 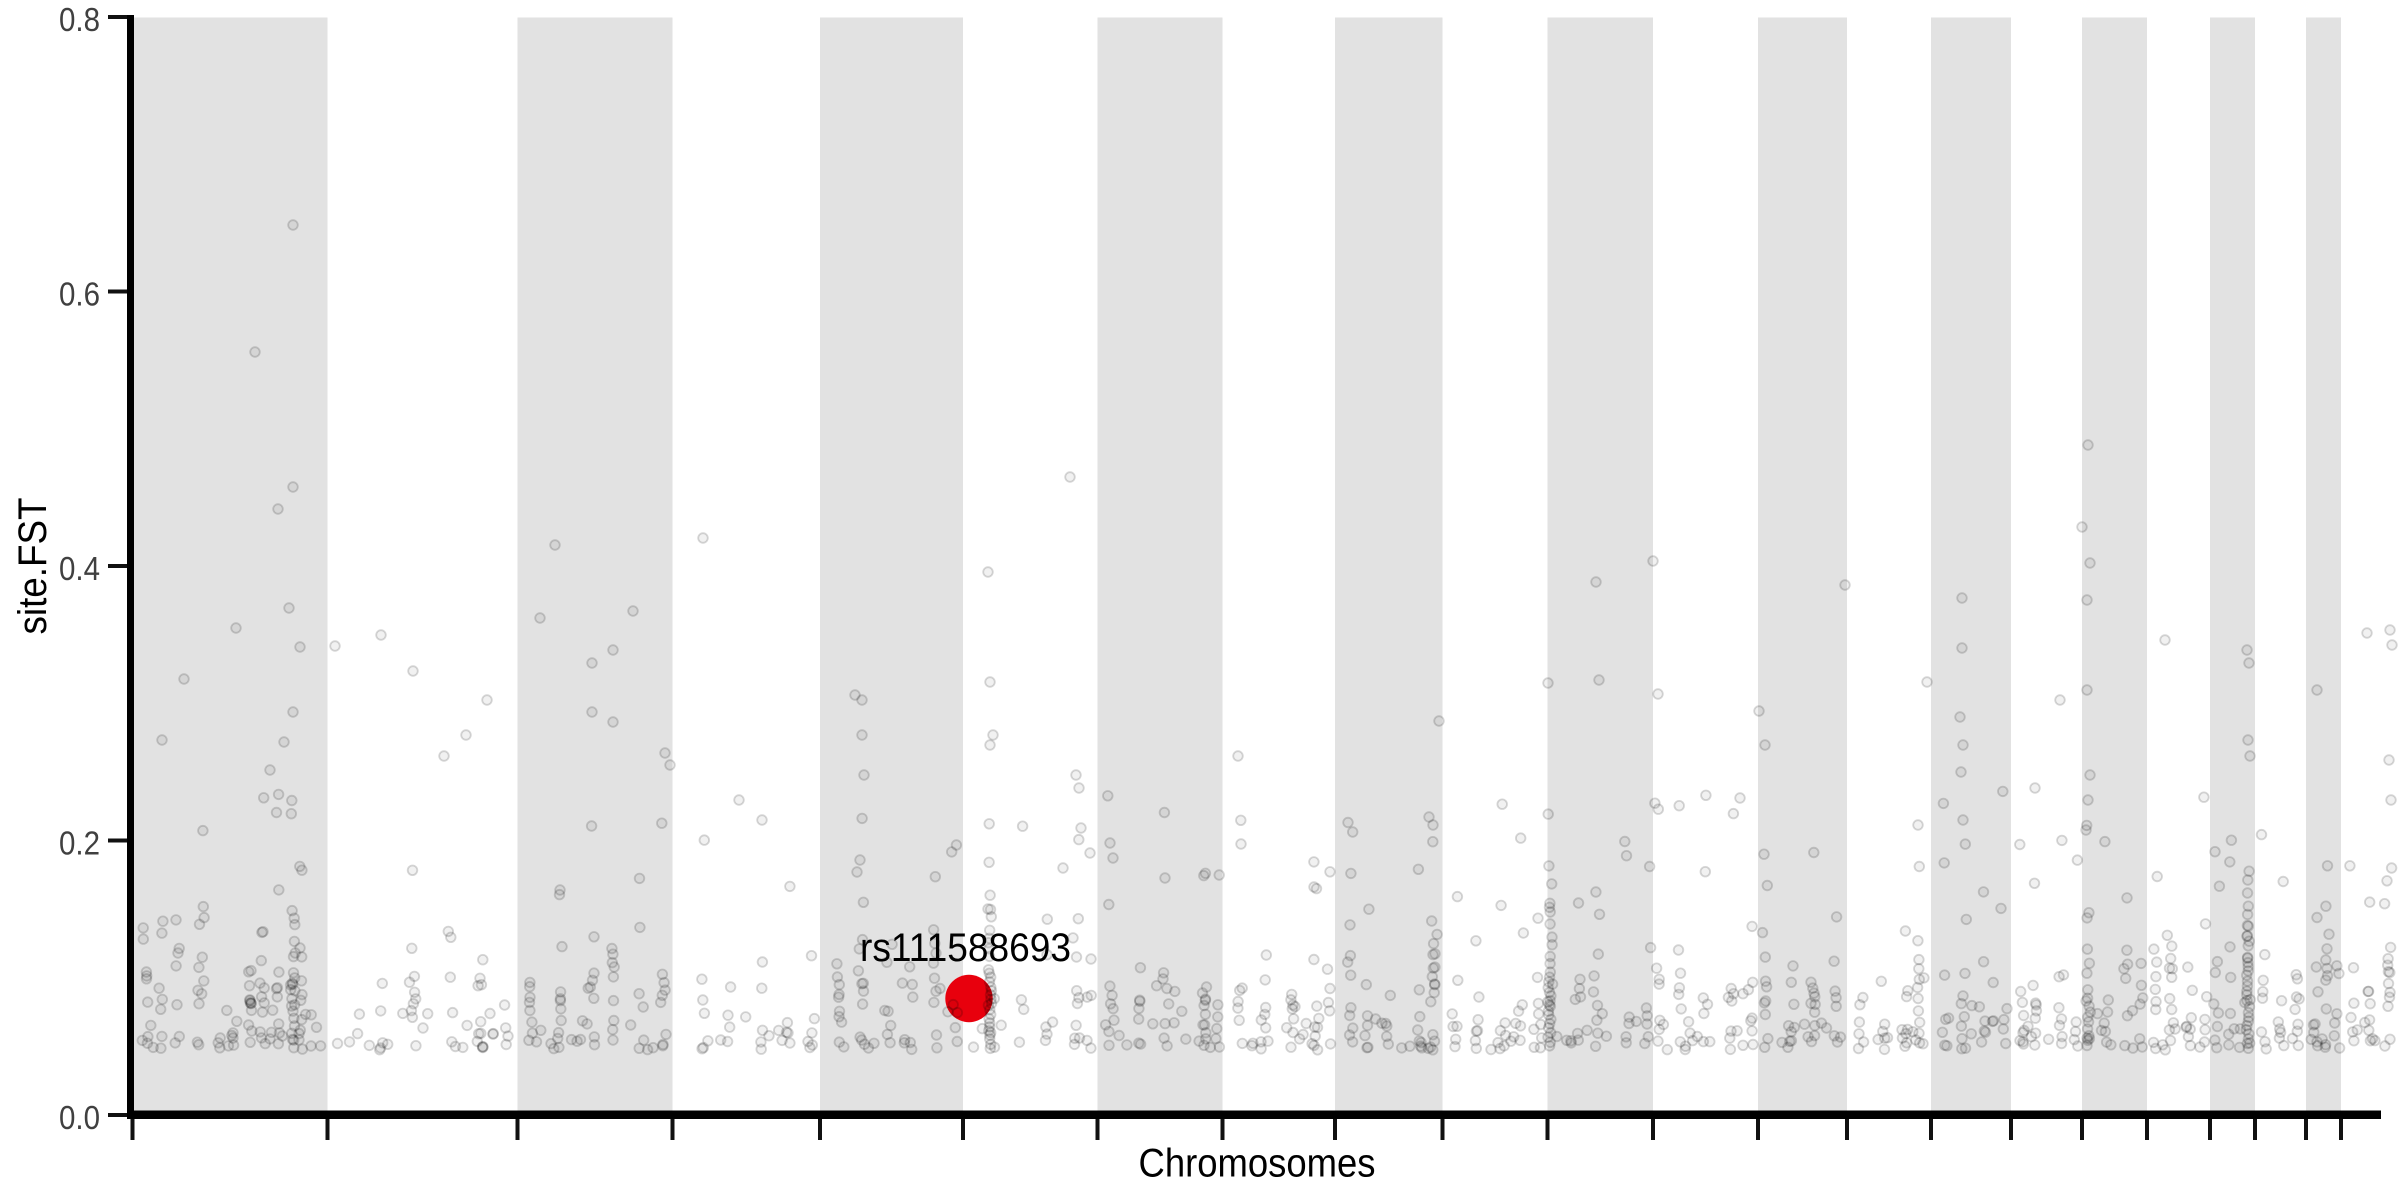 What do you see at coordinates (79, 568) in the screenshot?
I see `svg-text: 0.4` at bounding box center [79, 568].